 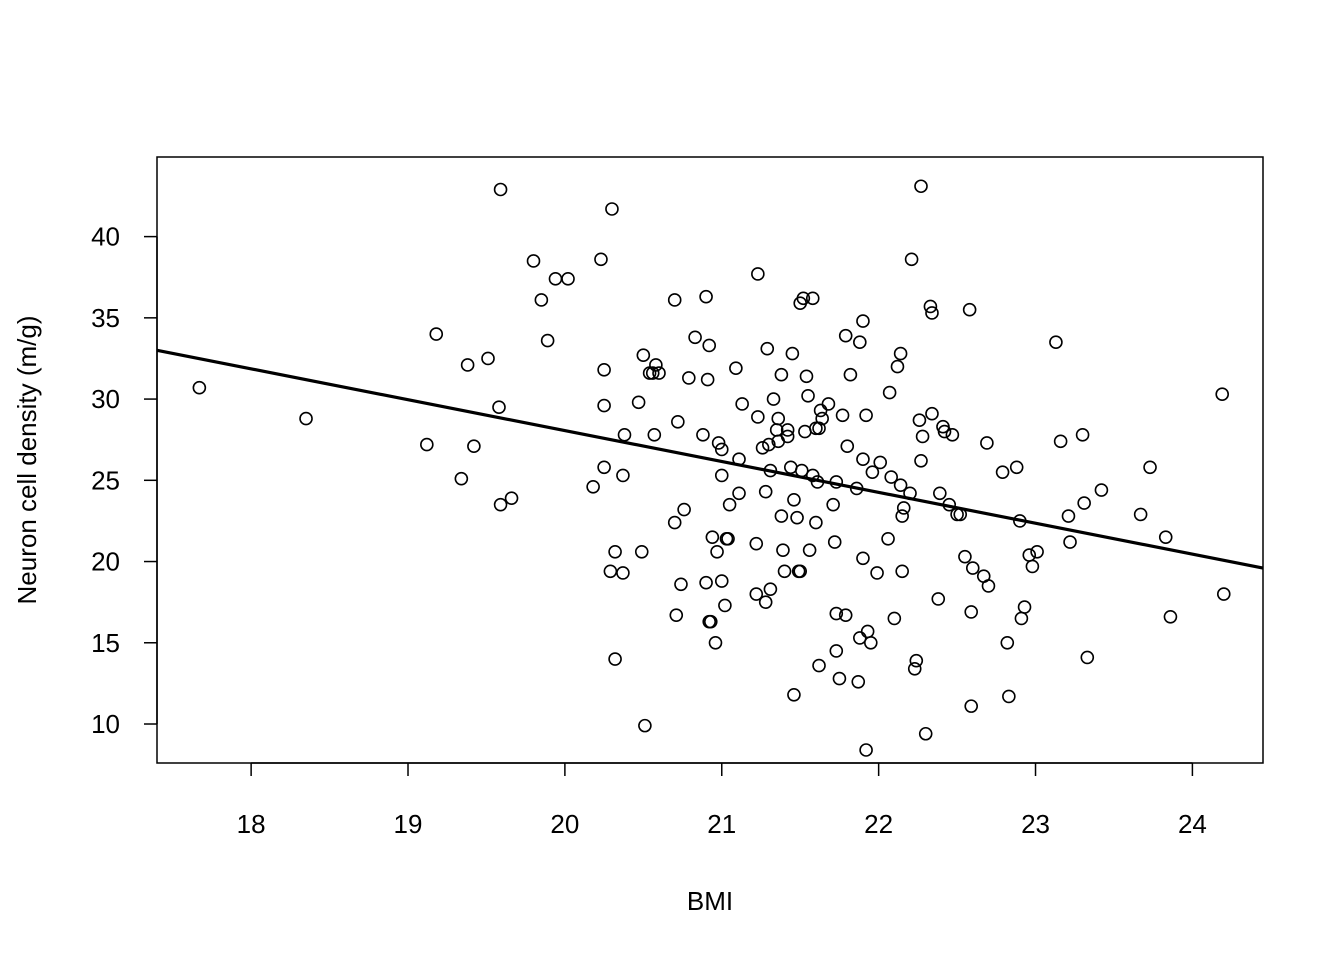 I want to click on y-tick-label: 40, so click(x=105, y=237).